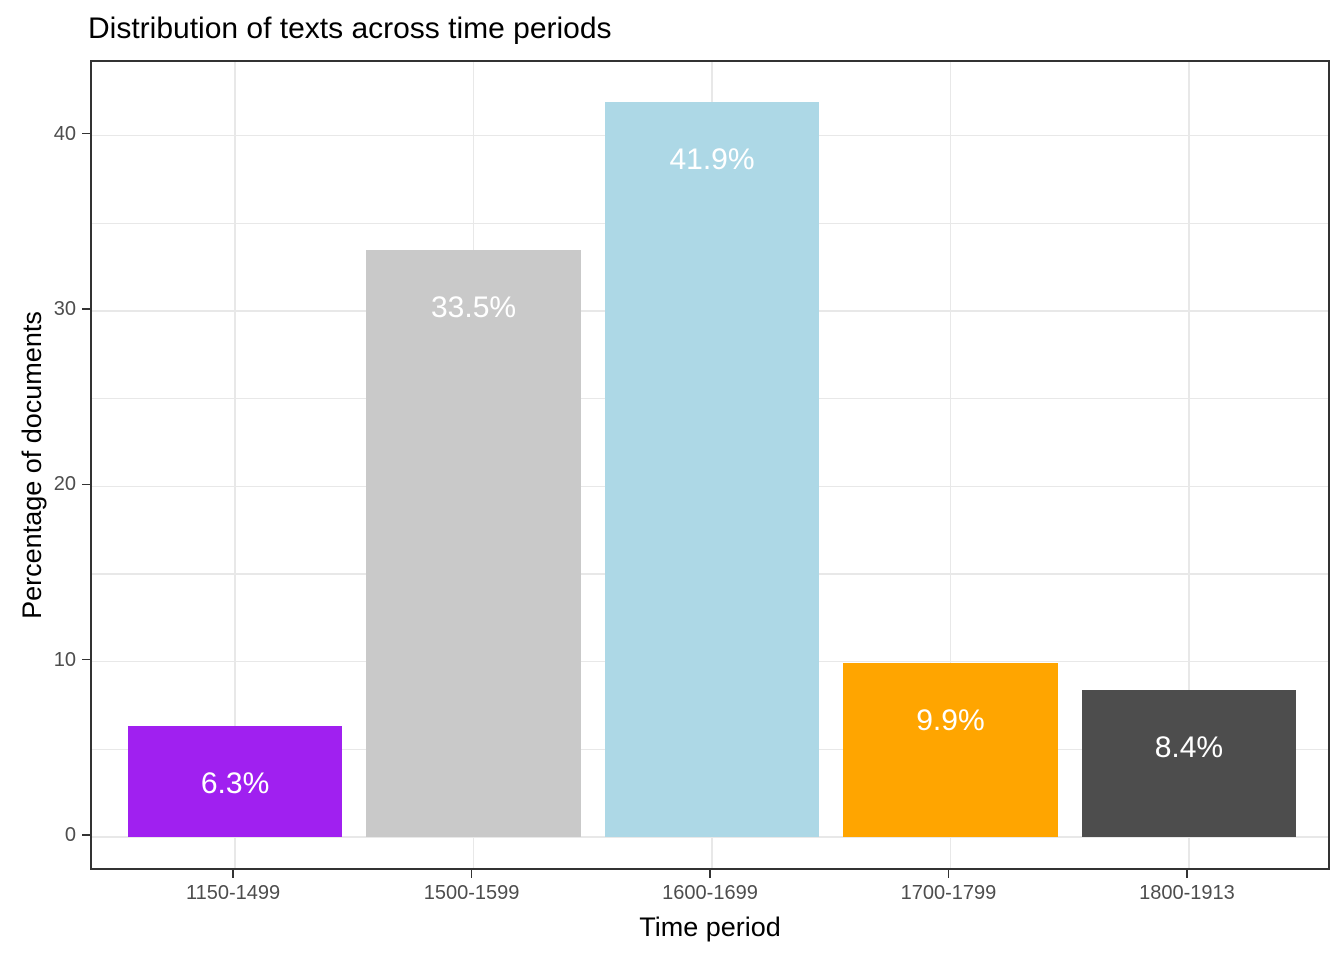  What do you see at coordinates (710, 837) in the screenshot?
I see `gridline-horizontal` at bounding box center [710, 837].